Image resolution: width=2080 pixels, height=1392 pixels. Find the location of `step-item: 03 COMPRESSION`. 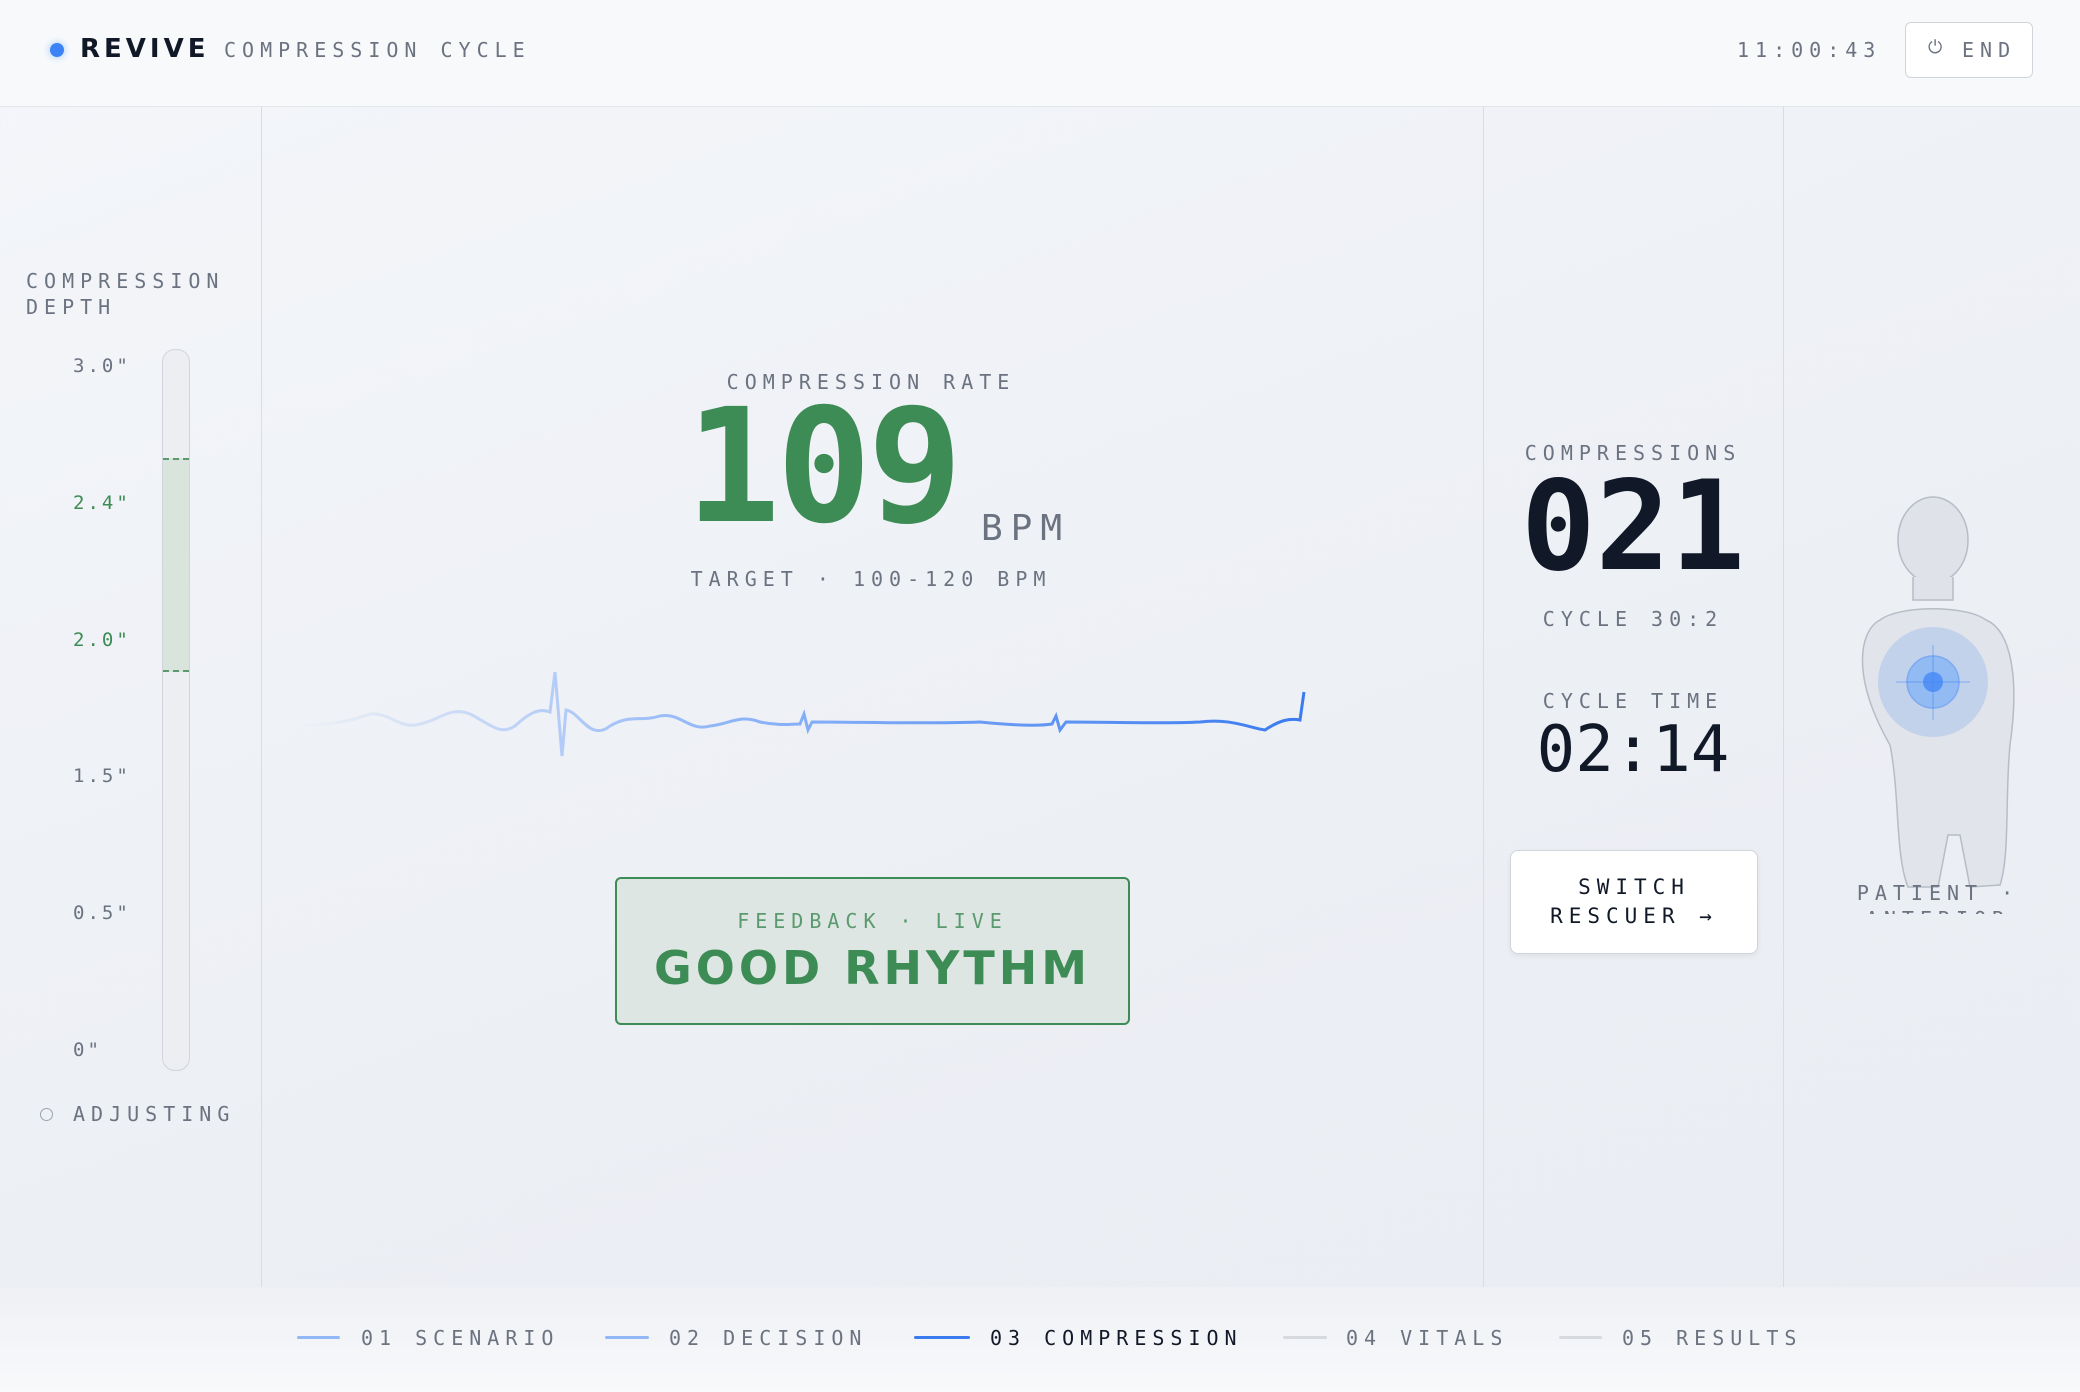

step-item: 03 COMPRESSION is located at coordinates (1116, 1338).